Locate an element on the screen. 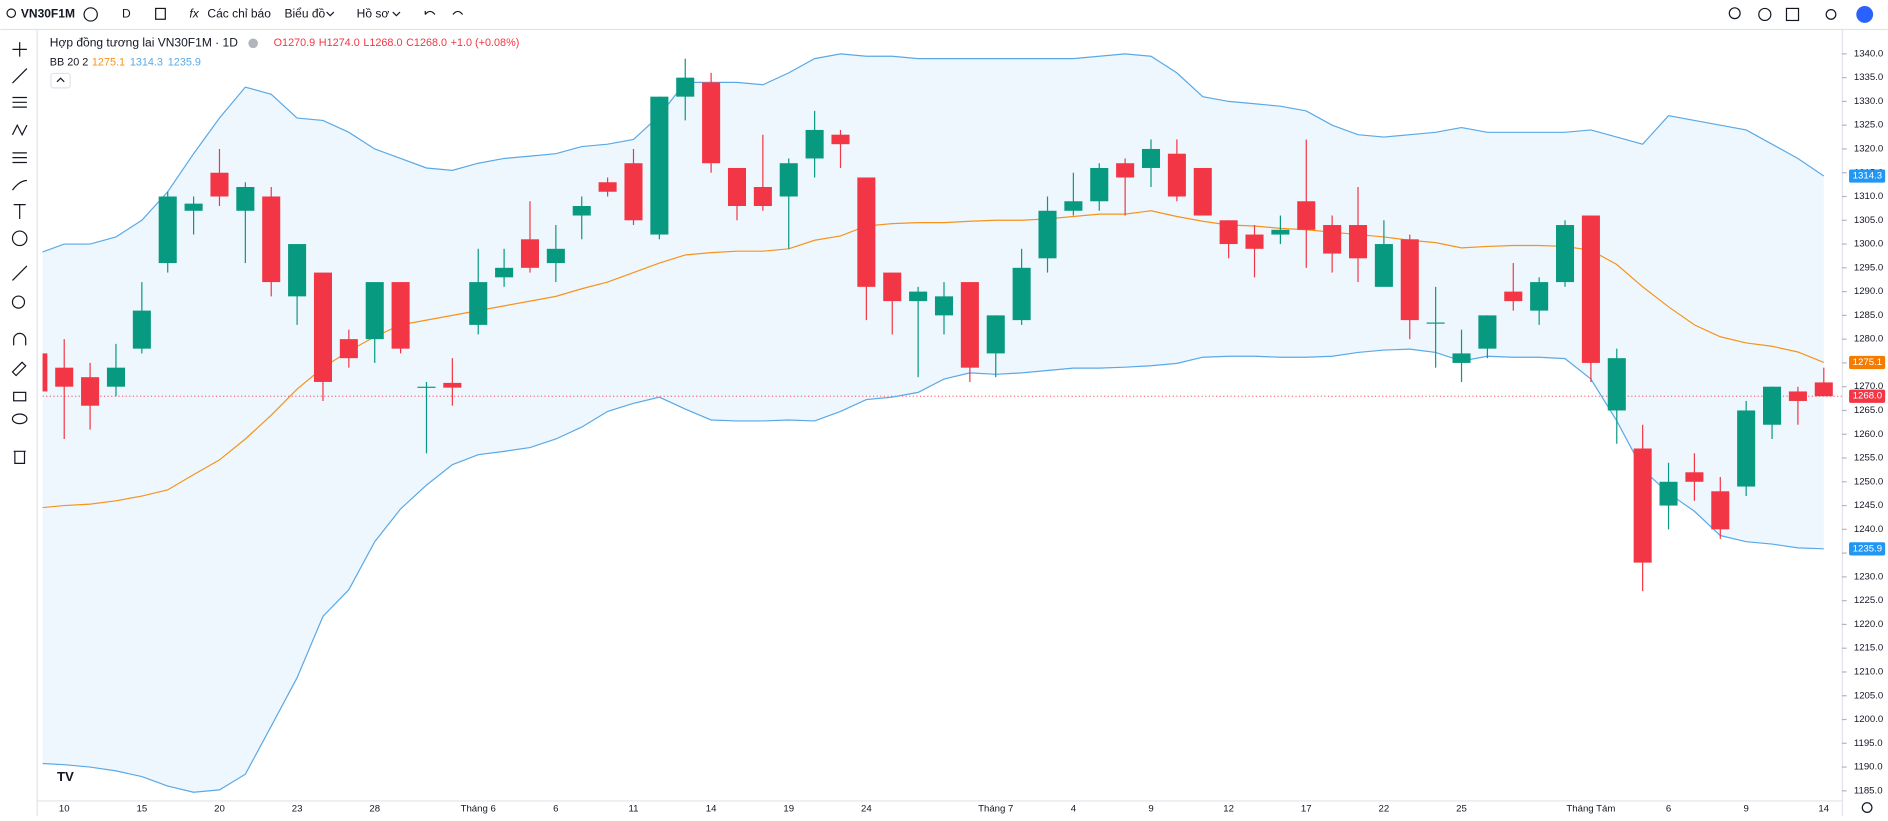 This screenshot has width=1888, height=821. brush-tool is located at coordinates (19, 185).